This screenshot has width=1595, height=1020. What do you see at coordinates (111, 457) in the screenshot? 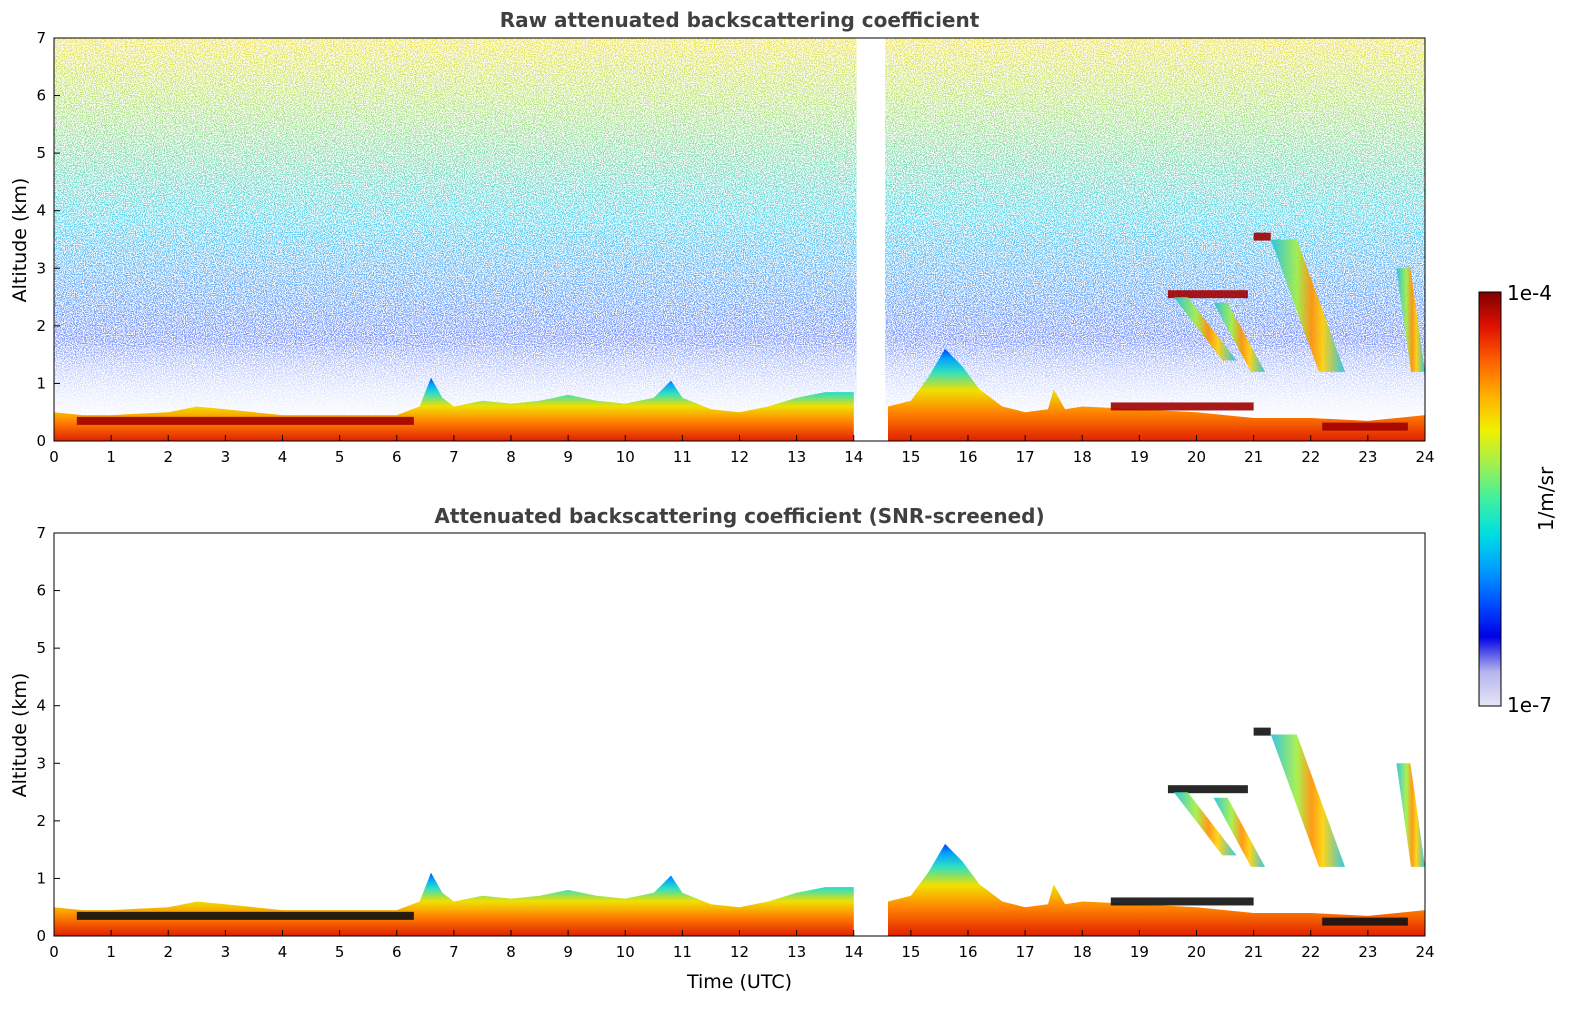
I see `x-tick-label: 1` at bounding box center [111, 457].